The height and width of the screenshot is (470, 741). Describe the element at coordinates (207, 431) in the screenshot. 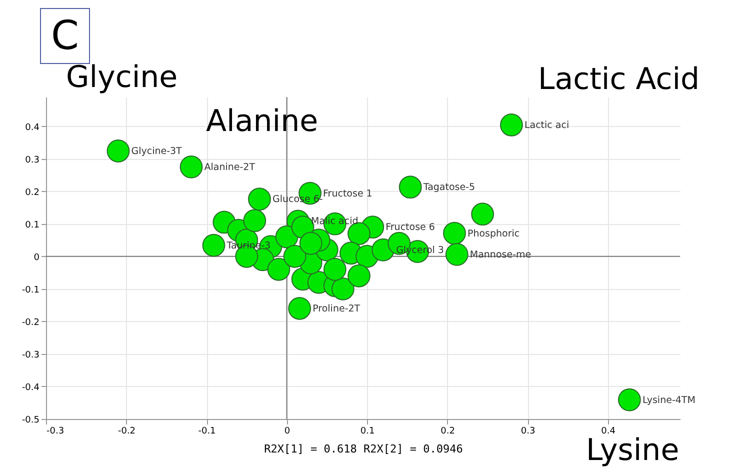

I see `x-tick-label: -0.1` at that location.